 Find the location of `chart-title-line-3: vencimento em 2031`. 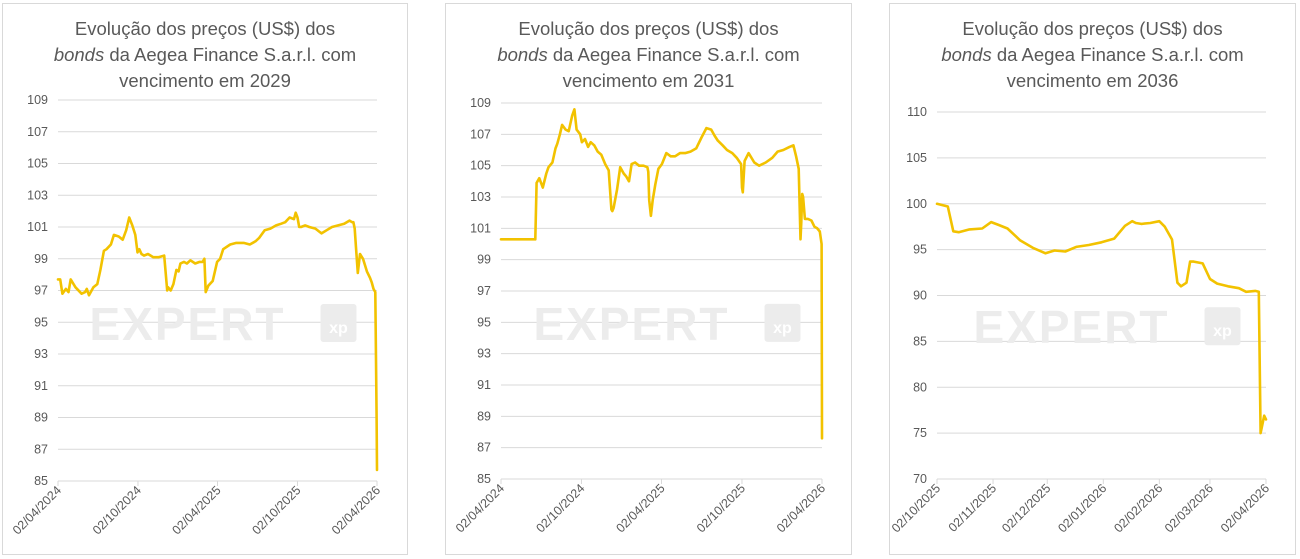

chart-title-line-3: vencimento em 2031 is located at coordinates (648, 80).